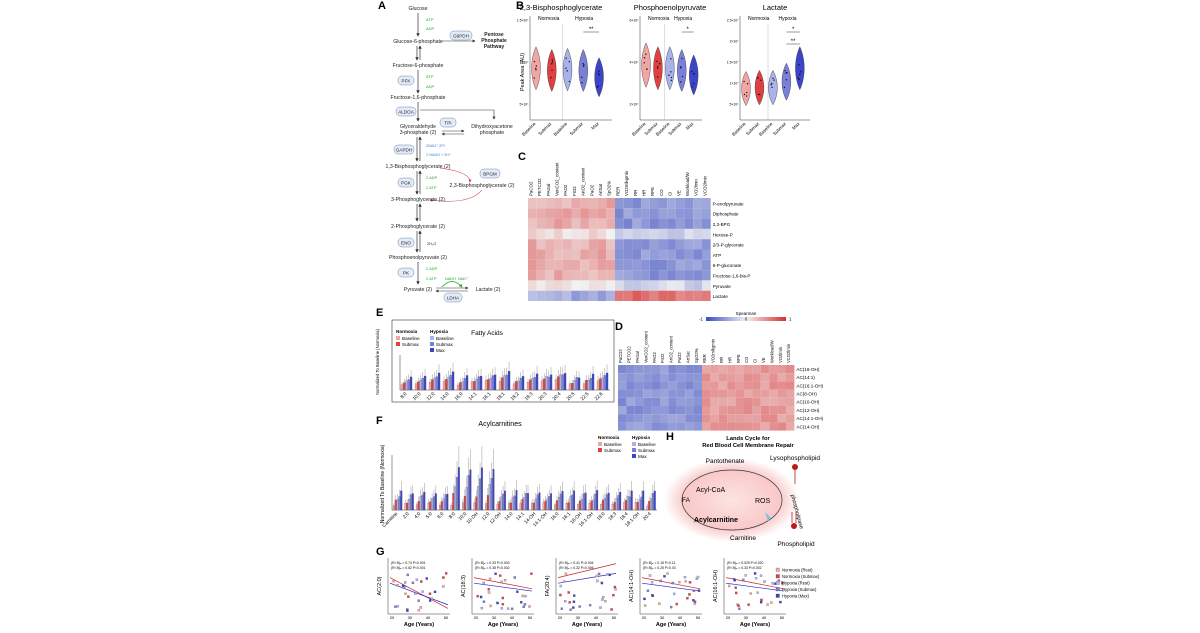 This screenshot has width=1200, height=633. What do you see at coordinates (643, 193) in the screenshot?
I see `heatC-col-13: HR` at bounding box center [643, 193].